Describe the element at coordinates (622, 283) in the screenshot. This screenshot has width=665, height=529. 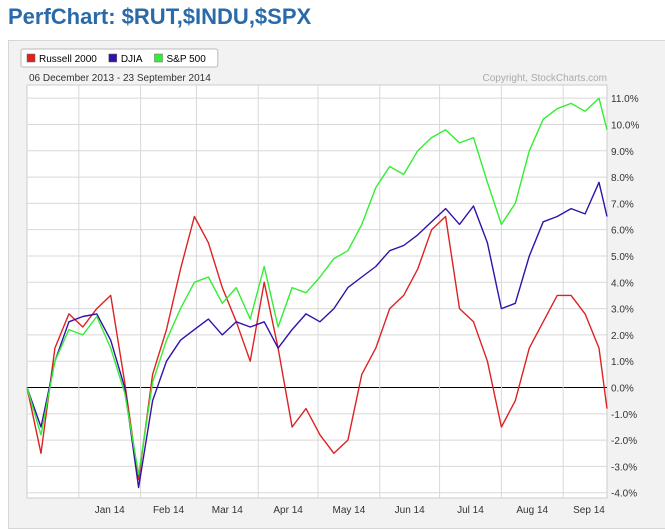
I see `y-tick-label: 4.0%` at that location.